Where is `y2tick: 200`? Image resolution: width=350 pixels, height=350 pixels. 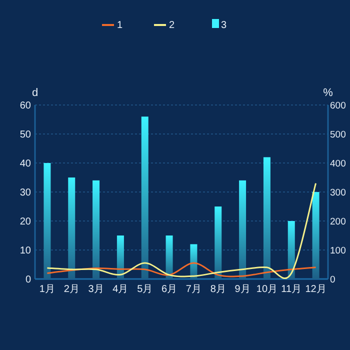 y2tick: 200 is located at coordinates (338, 222).